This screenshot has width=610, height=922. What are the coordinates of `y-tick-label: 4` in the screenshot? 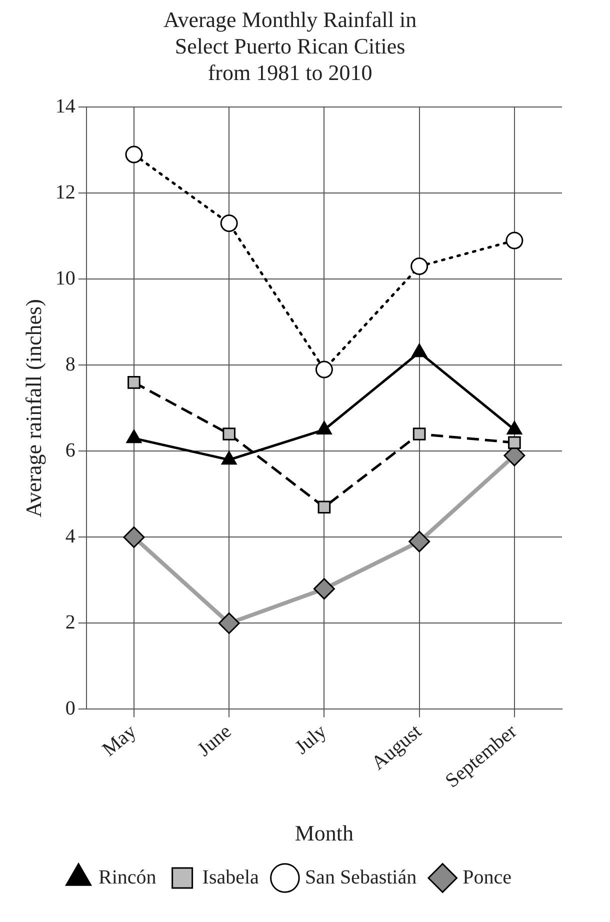 It's located at (70, 536).